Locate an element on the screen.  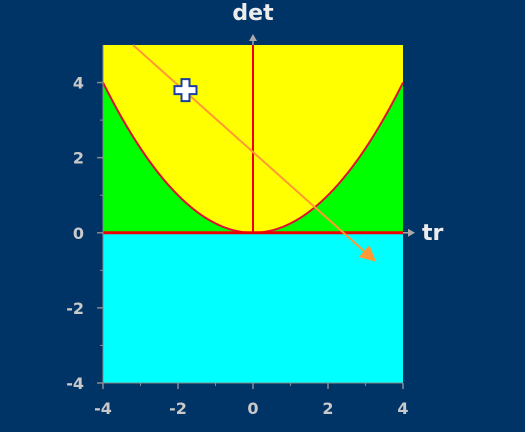
x-tick-label: -2 is located at coordinates (178, 408).